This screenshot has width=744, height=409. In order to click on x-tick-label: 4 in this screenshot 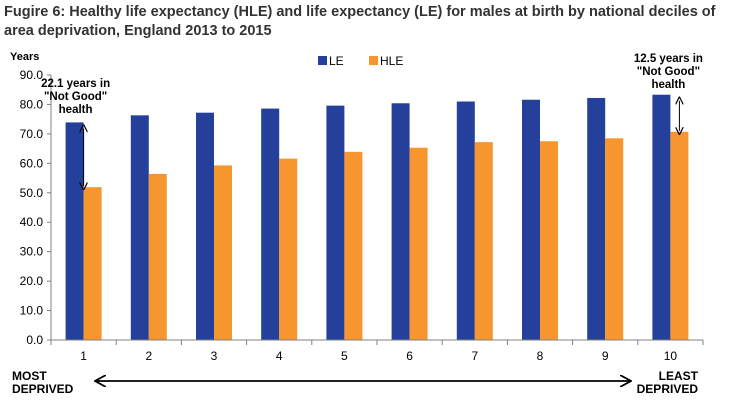, I will do `click(279, 356)`.